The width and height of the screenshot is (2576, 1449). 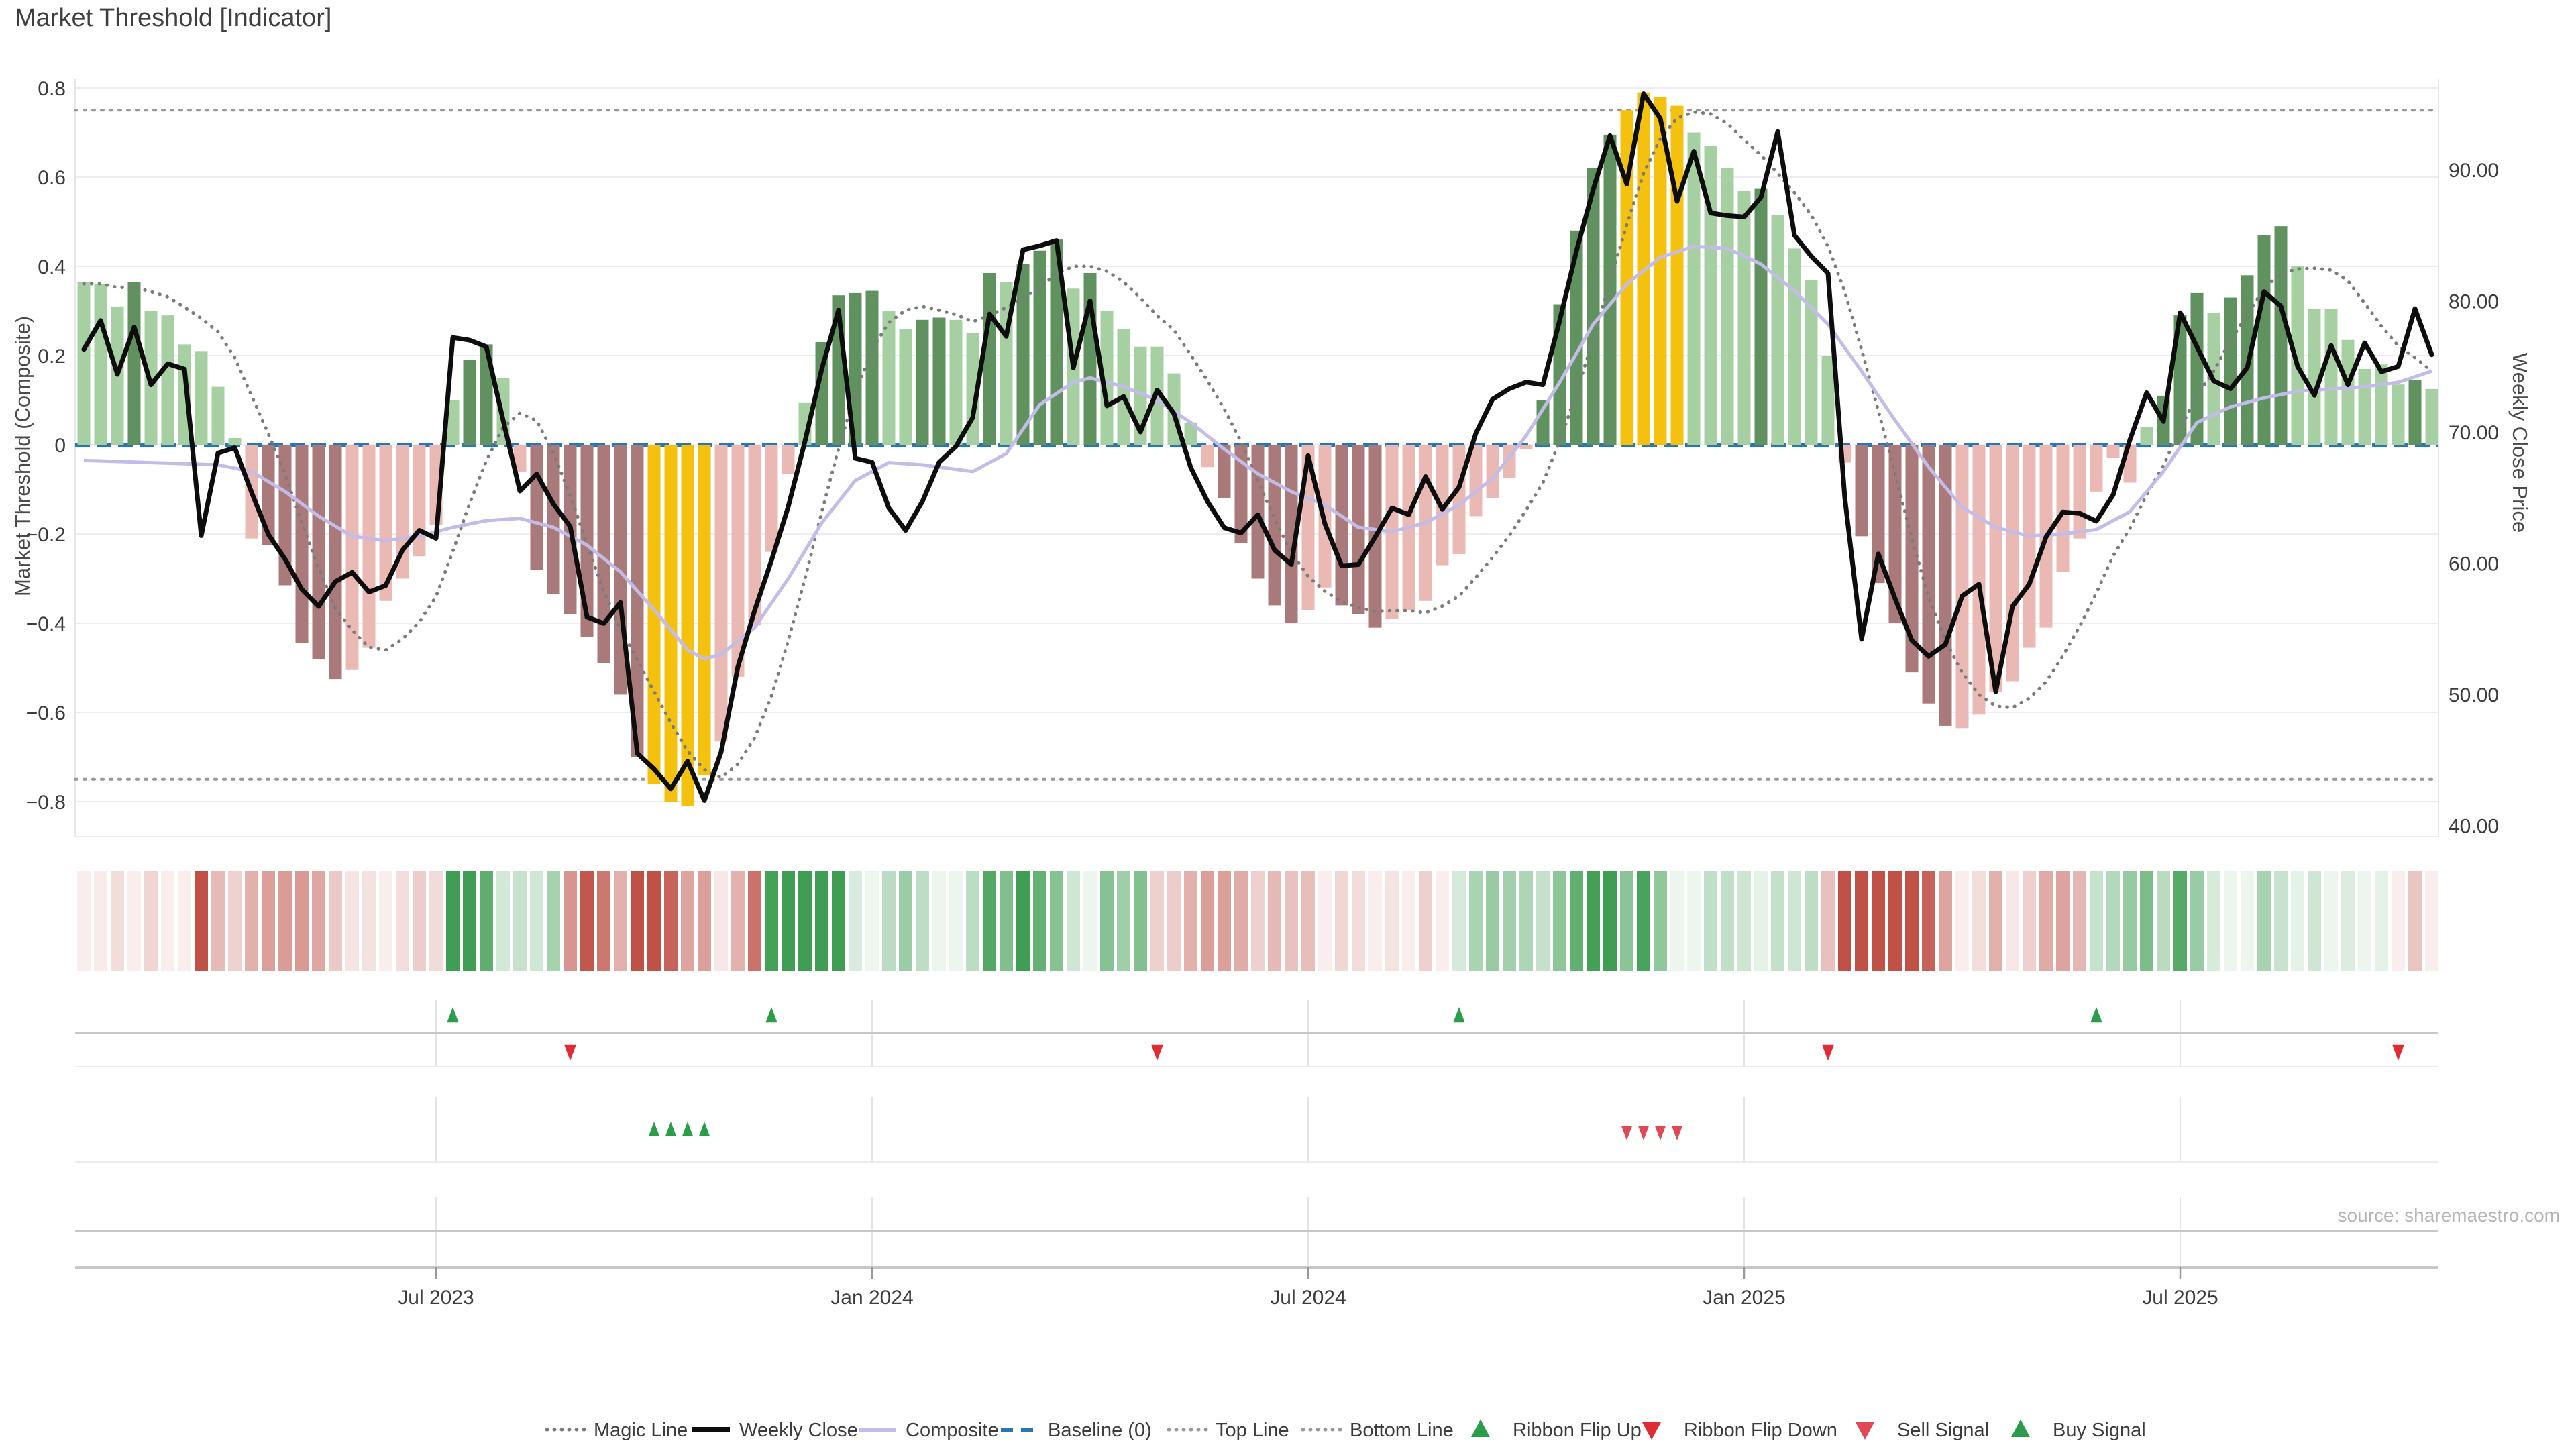 I want to click on legend-item: Ribbon Flip Up, so click(x=1556, y=1430).